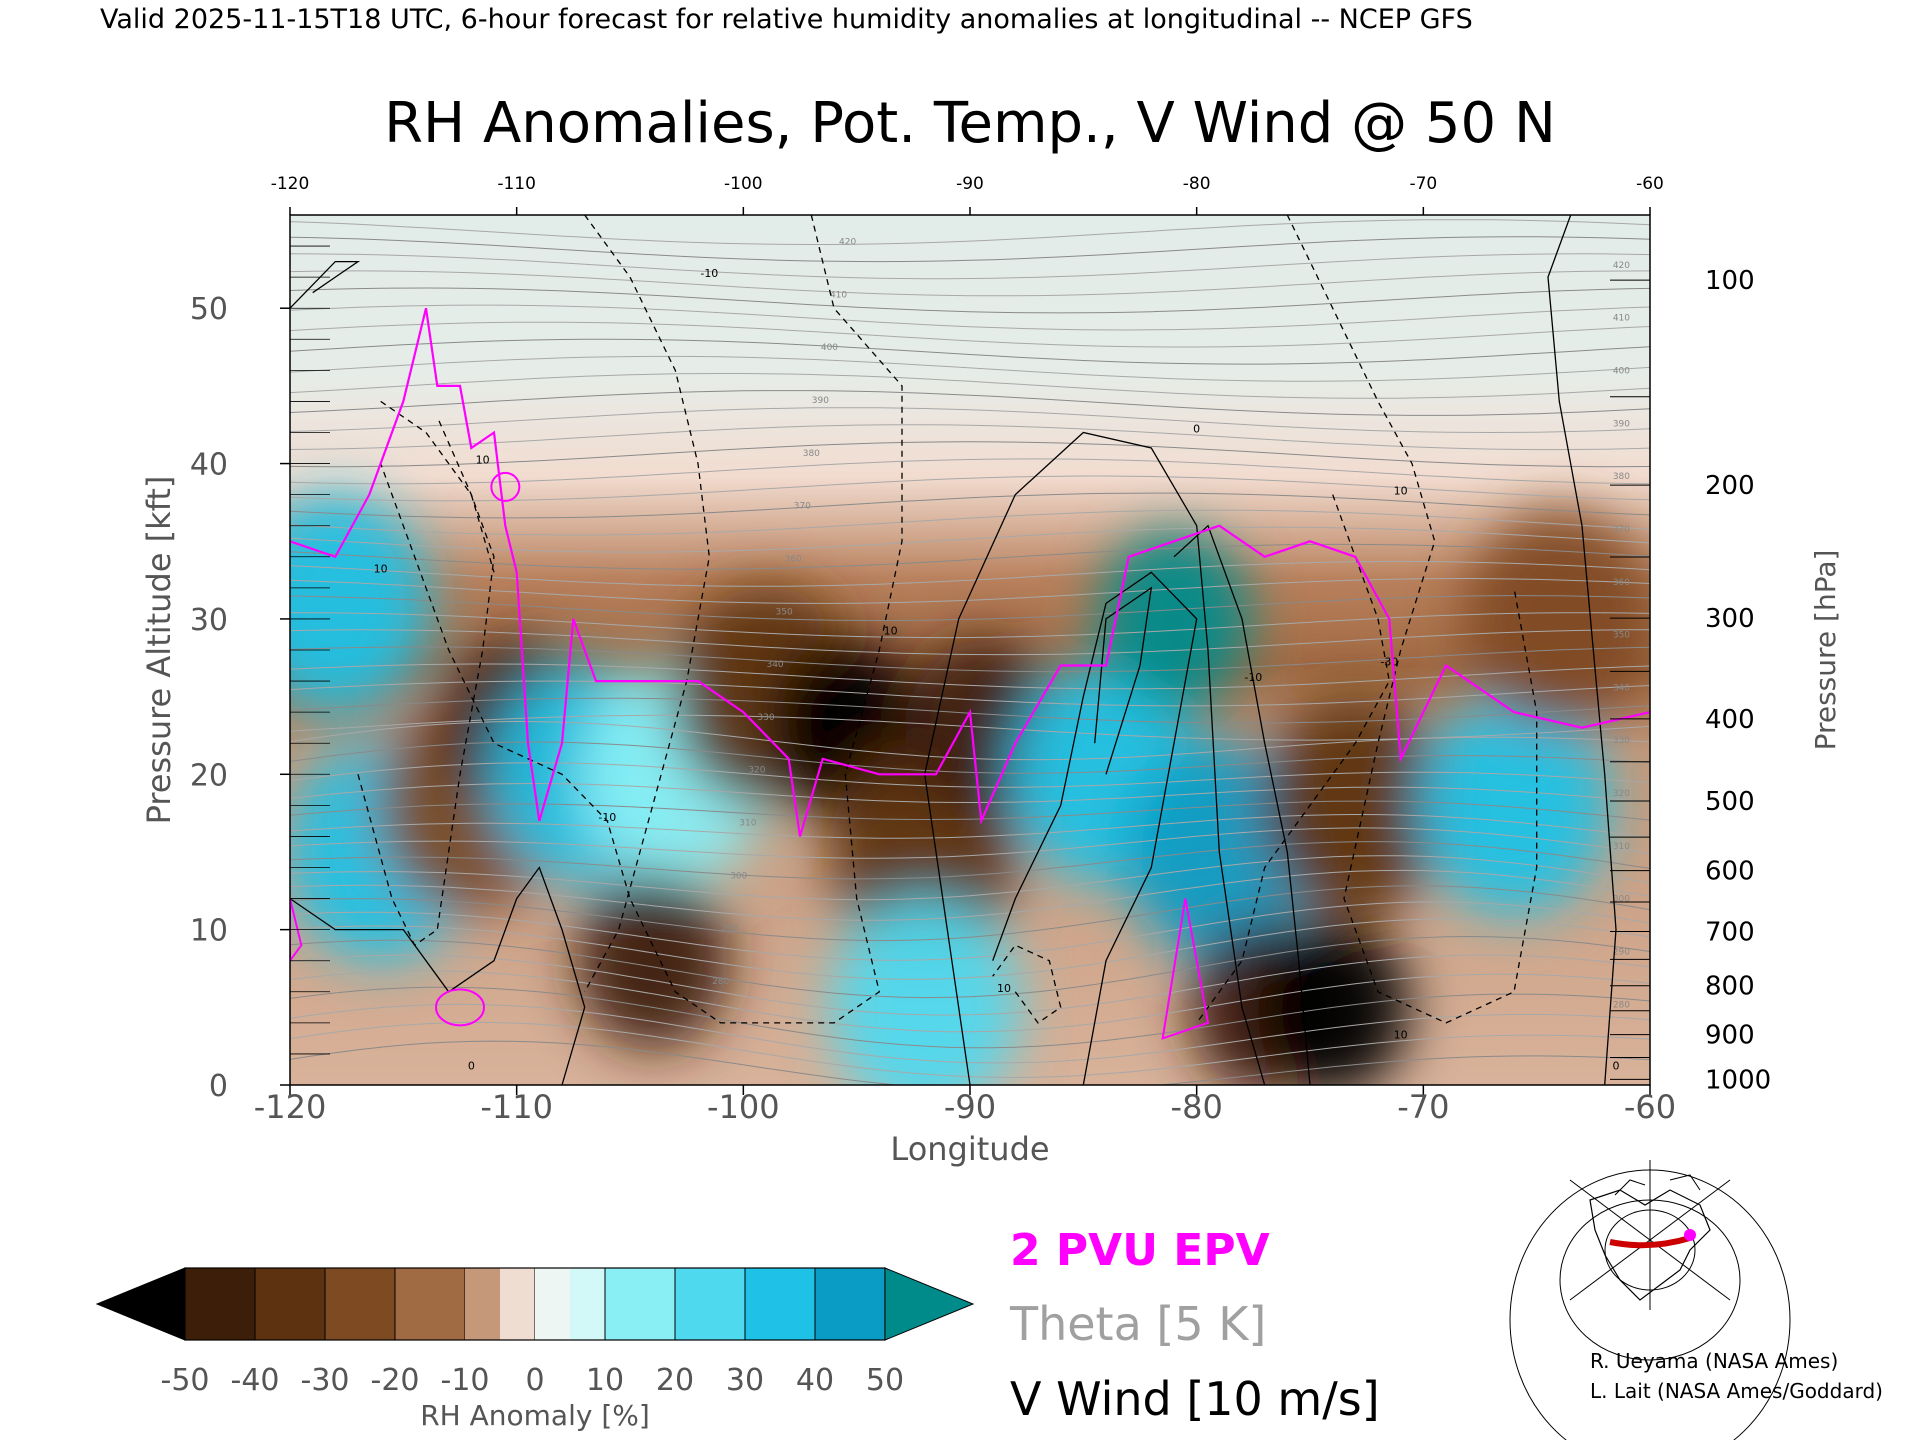  What do you see at coordinates (1621, 847) in the screenshot?
I see `theta-label: 310` at bounding box center [1621, 847].